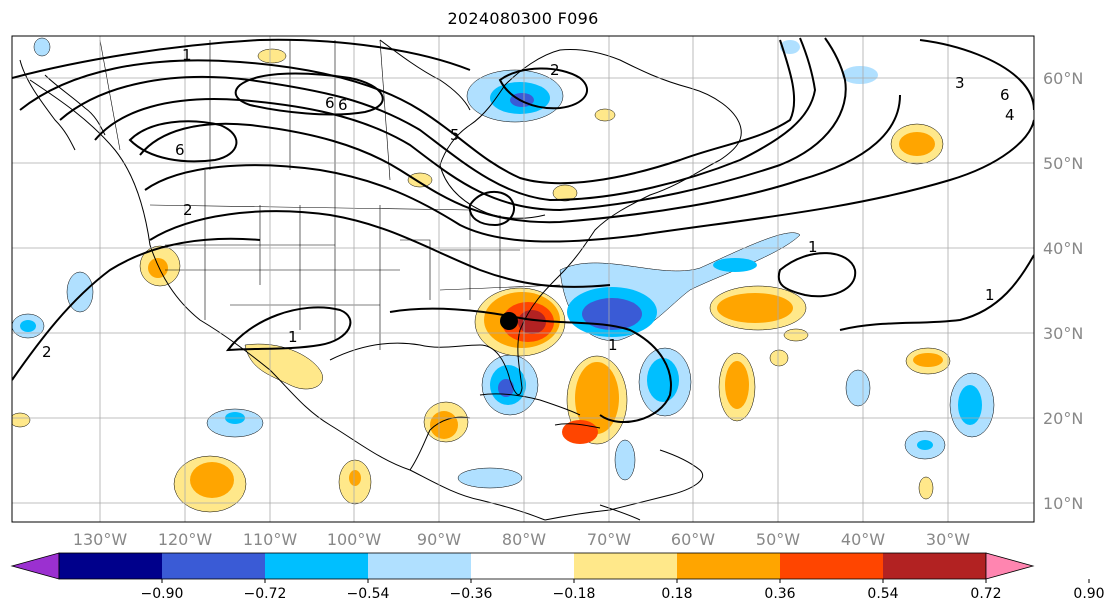  What do you see at coordinates (609, 539) in the screenshot?
I see `lon-label: 70°W` at bounding box center [609, 539].